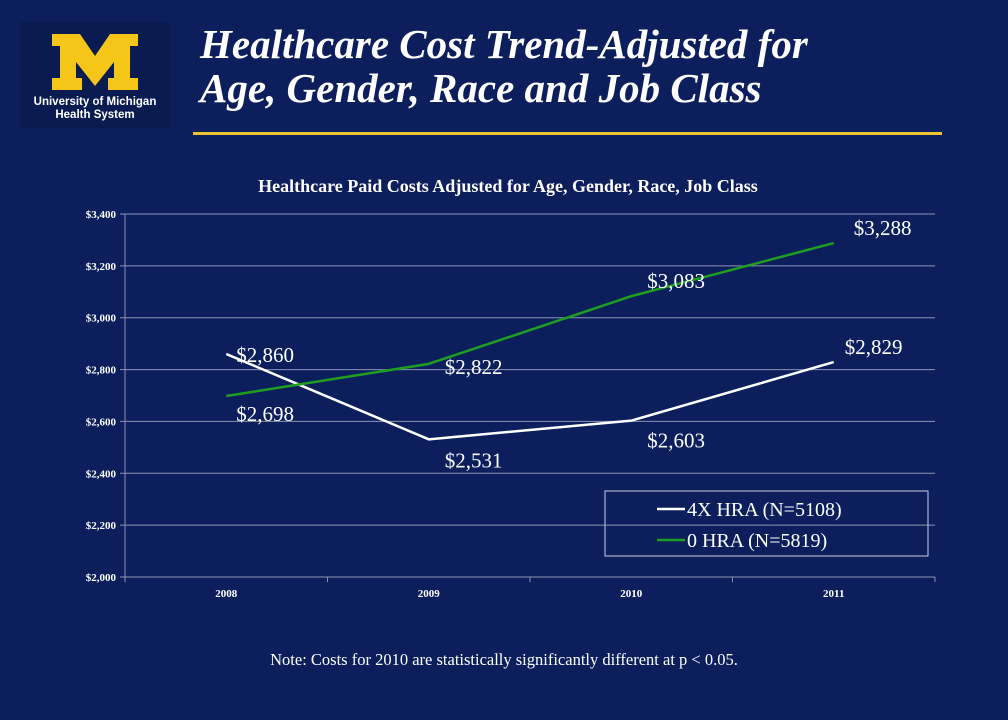 The width and height of the screenshot is (1008, 720). Describe the element at coordinates (504, 44) in the screenshot. I see `slide-title-line1: Healthcare Cost Trend-Adjusted for` at that location.